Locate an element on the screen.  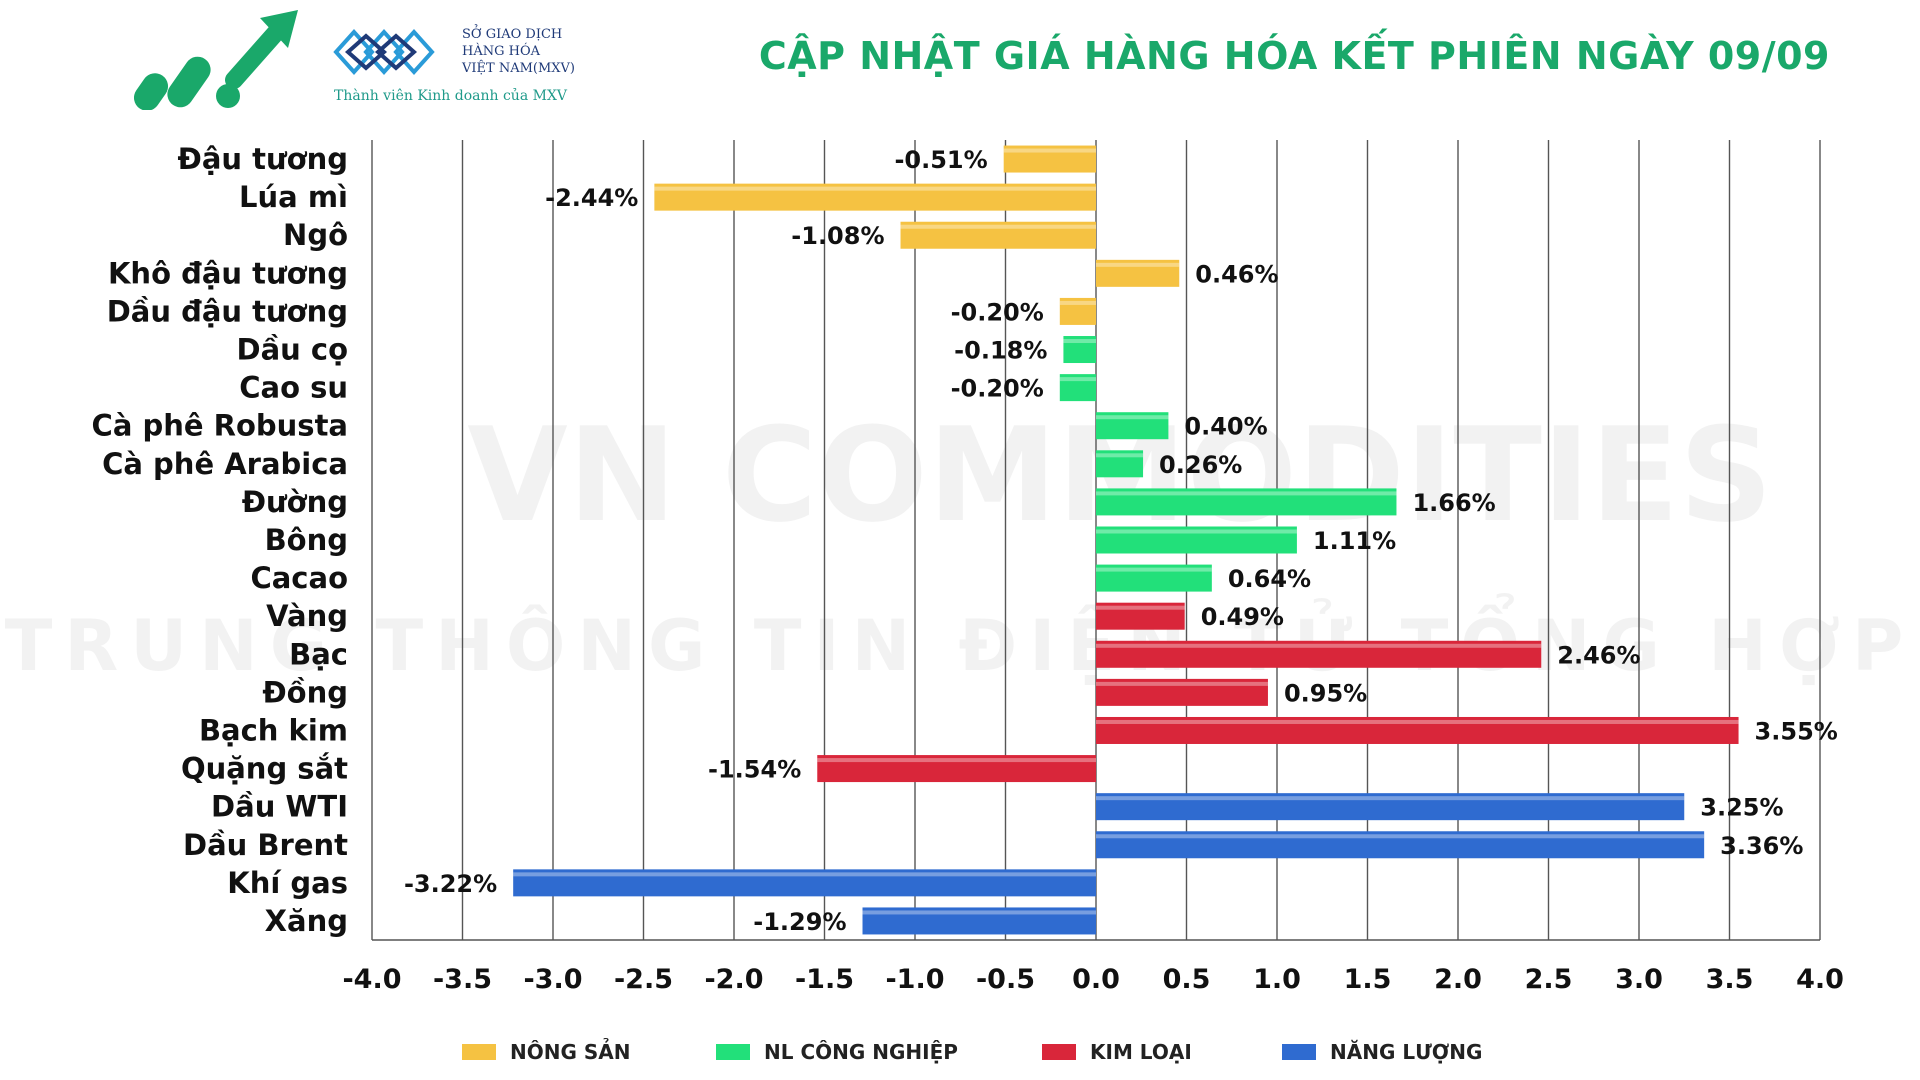
x-tick-label: 1.5 is located at coordinates (1368, 979).